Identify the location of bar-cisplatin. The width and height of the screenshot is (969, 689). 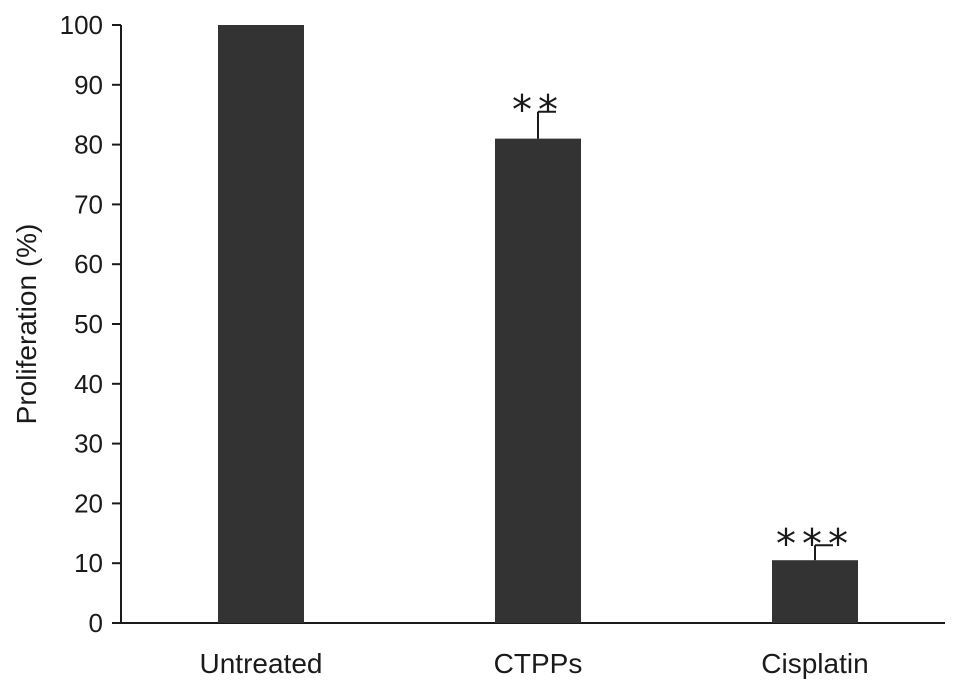
(815, 591).